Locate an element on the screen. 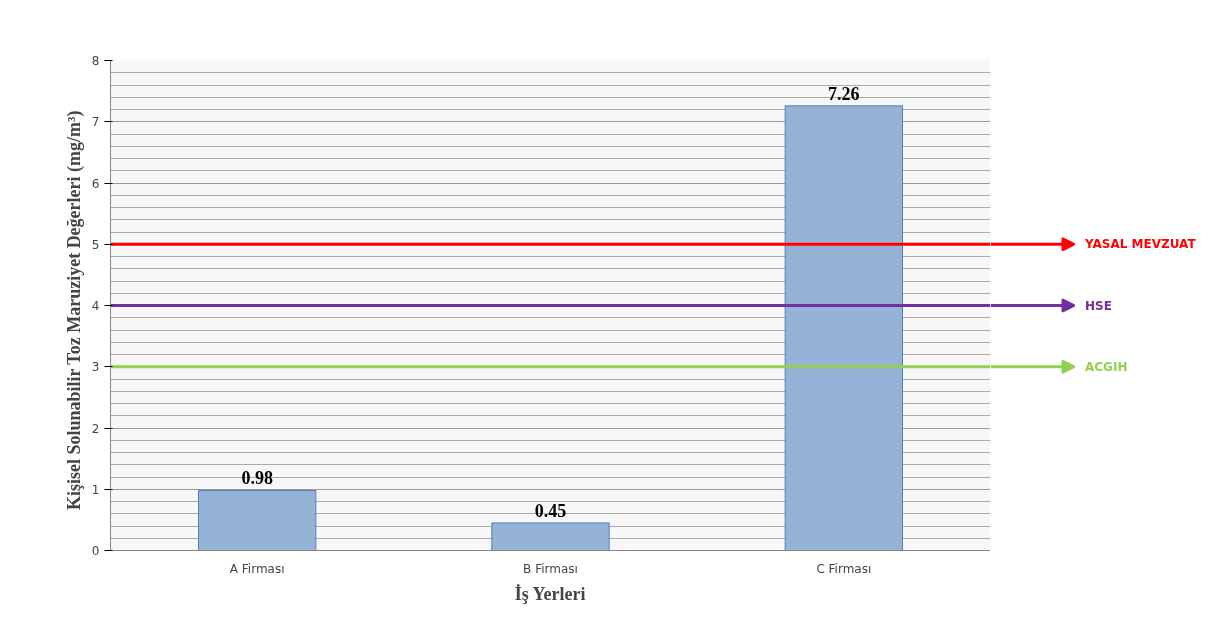 The width and height of the screenshot is (1232, 643). ref-line-label: HSE is located at coordinates (1098, 305).